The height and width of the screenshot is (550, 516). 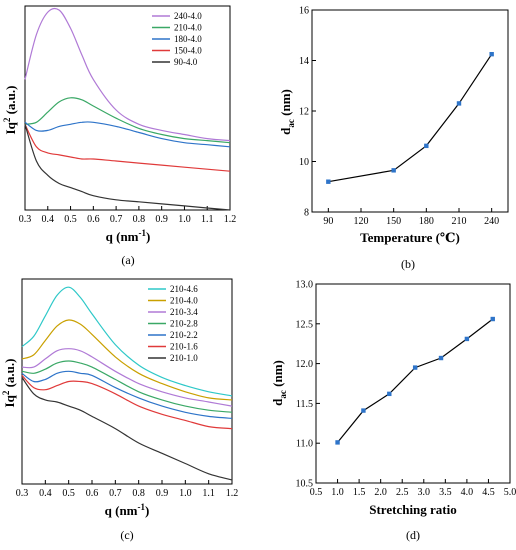 I want to click on y-tick-label: 10, so click(x=304, y=162).